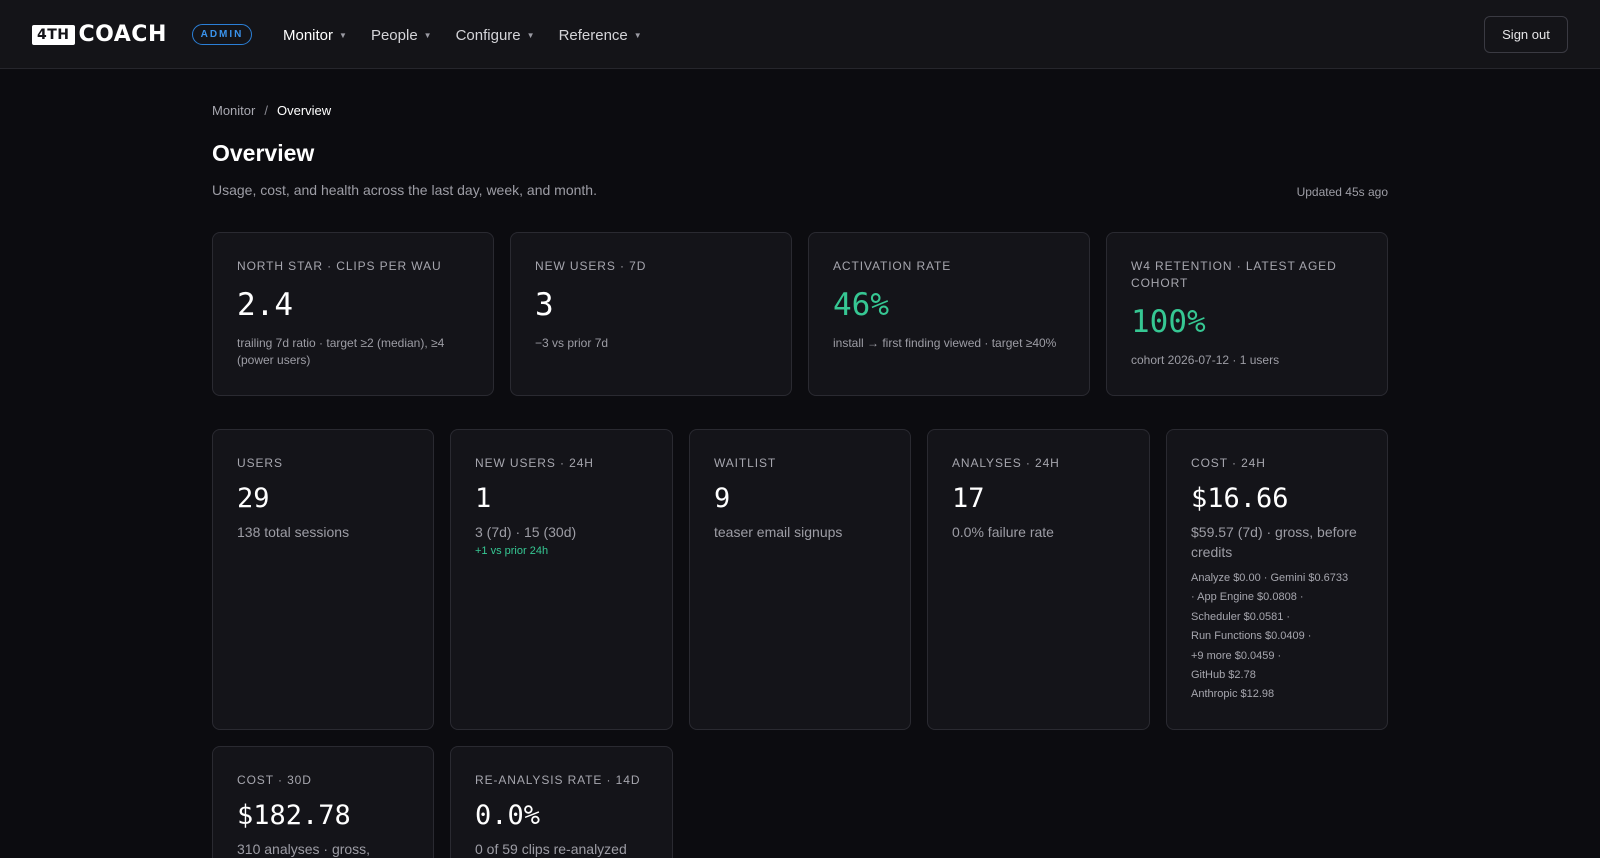  Describe the element at coordinates (1270, 578) in the screenshot. I see `cost-line: Analyze $0.00 · Gemini $0.6733` at that location.